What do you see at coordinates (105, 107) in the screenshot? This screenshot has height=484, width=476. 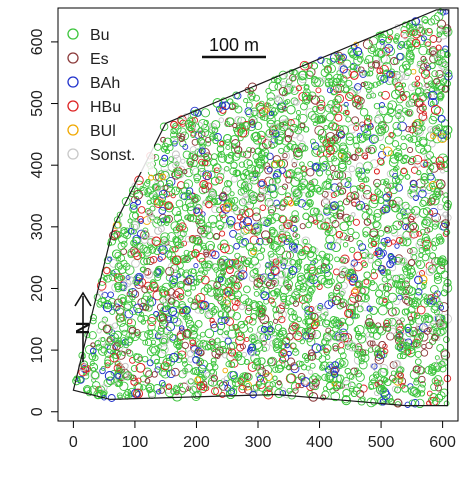 I see `legend-label-hbu: HBu` at bounding box center [105, 107].